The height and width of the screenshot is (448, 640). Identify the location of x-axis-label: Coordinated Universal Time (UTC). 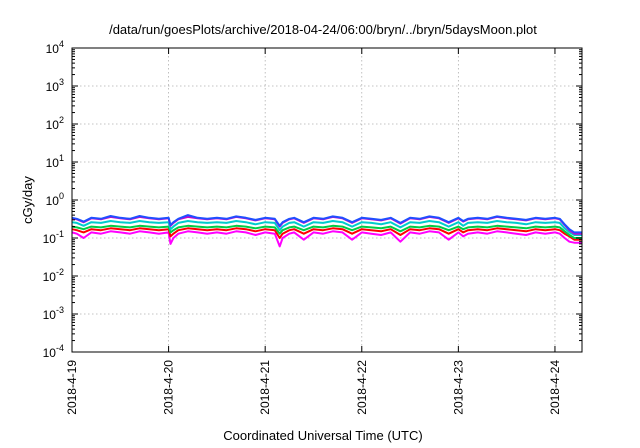
(322, 435).